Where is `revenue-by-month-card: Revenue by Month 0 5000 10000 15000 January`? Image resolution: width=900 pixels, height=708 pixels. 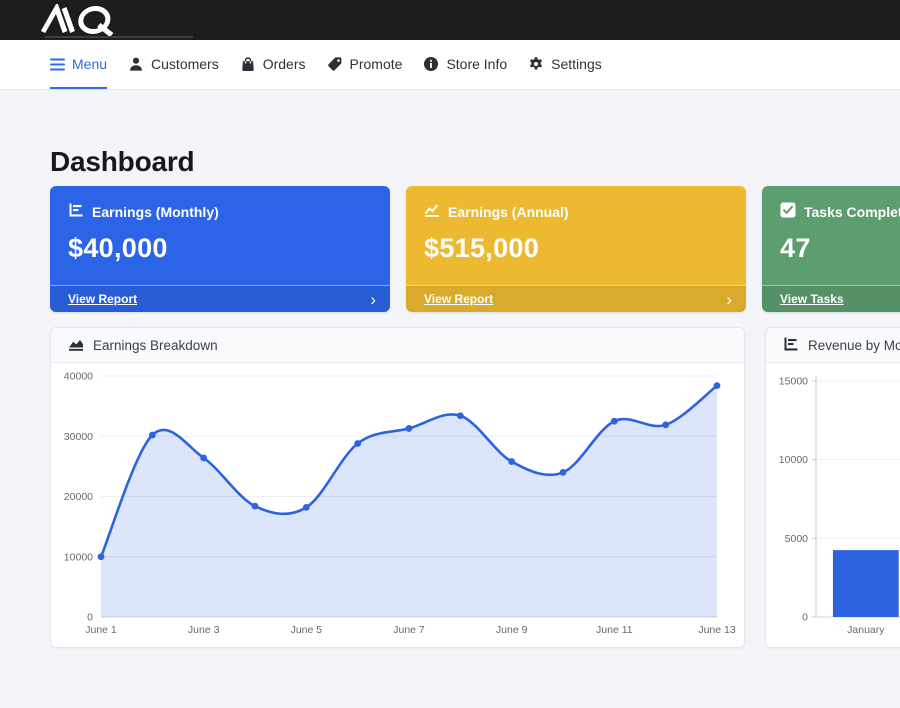
revenue-by-month-card: Revenue by Month 0 5000 10000 15000 January is located at coordinates (832, 487).